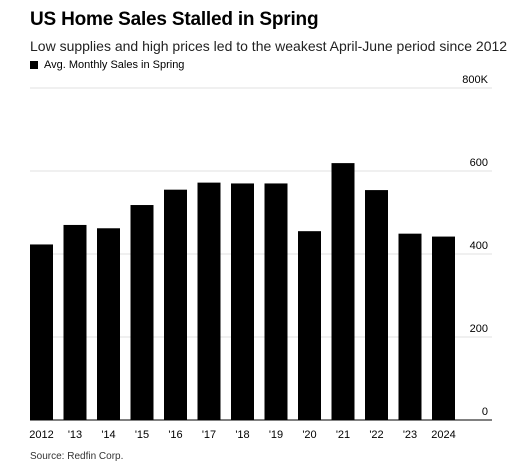  What do you see at coordinates (175, 435) in the screenshot?
I see `x-tick-label: '16` at bounding box center [175, 435].